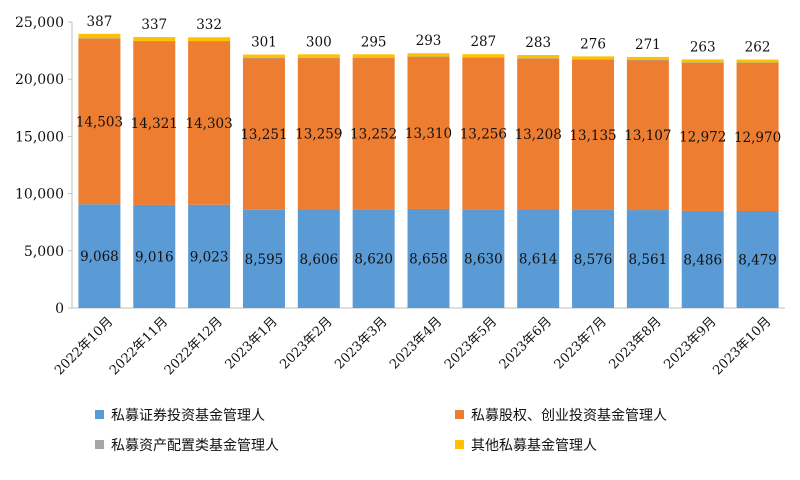  I want to click on category-label: 2023年7月, so click(581, 343).